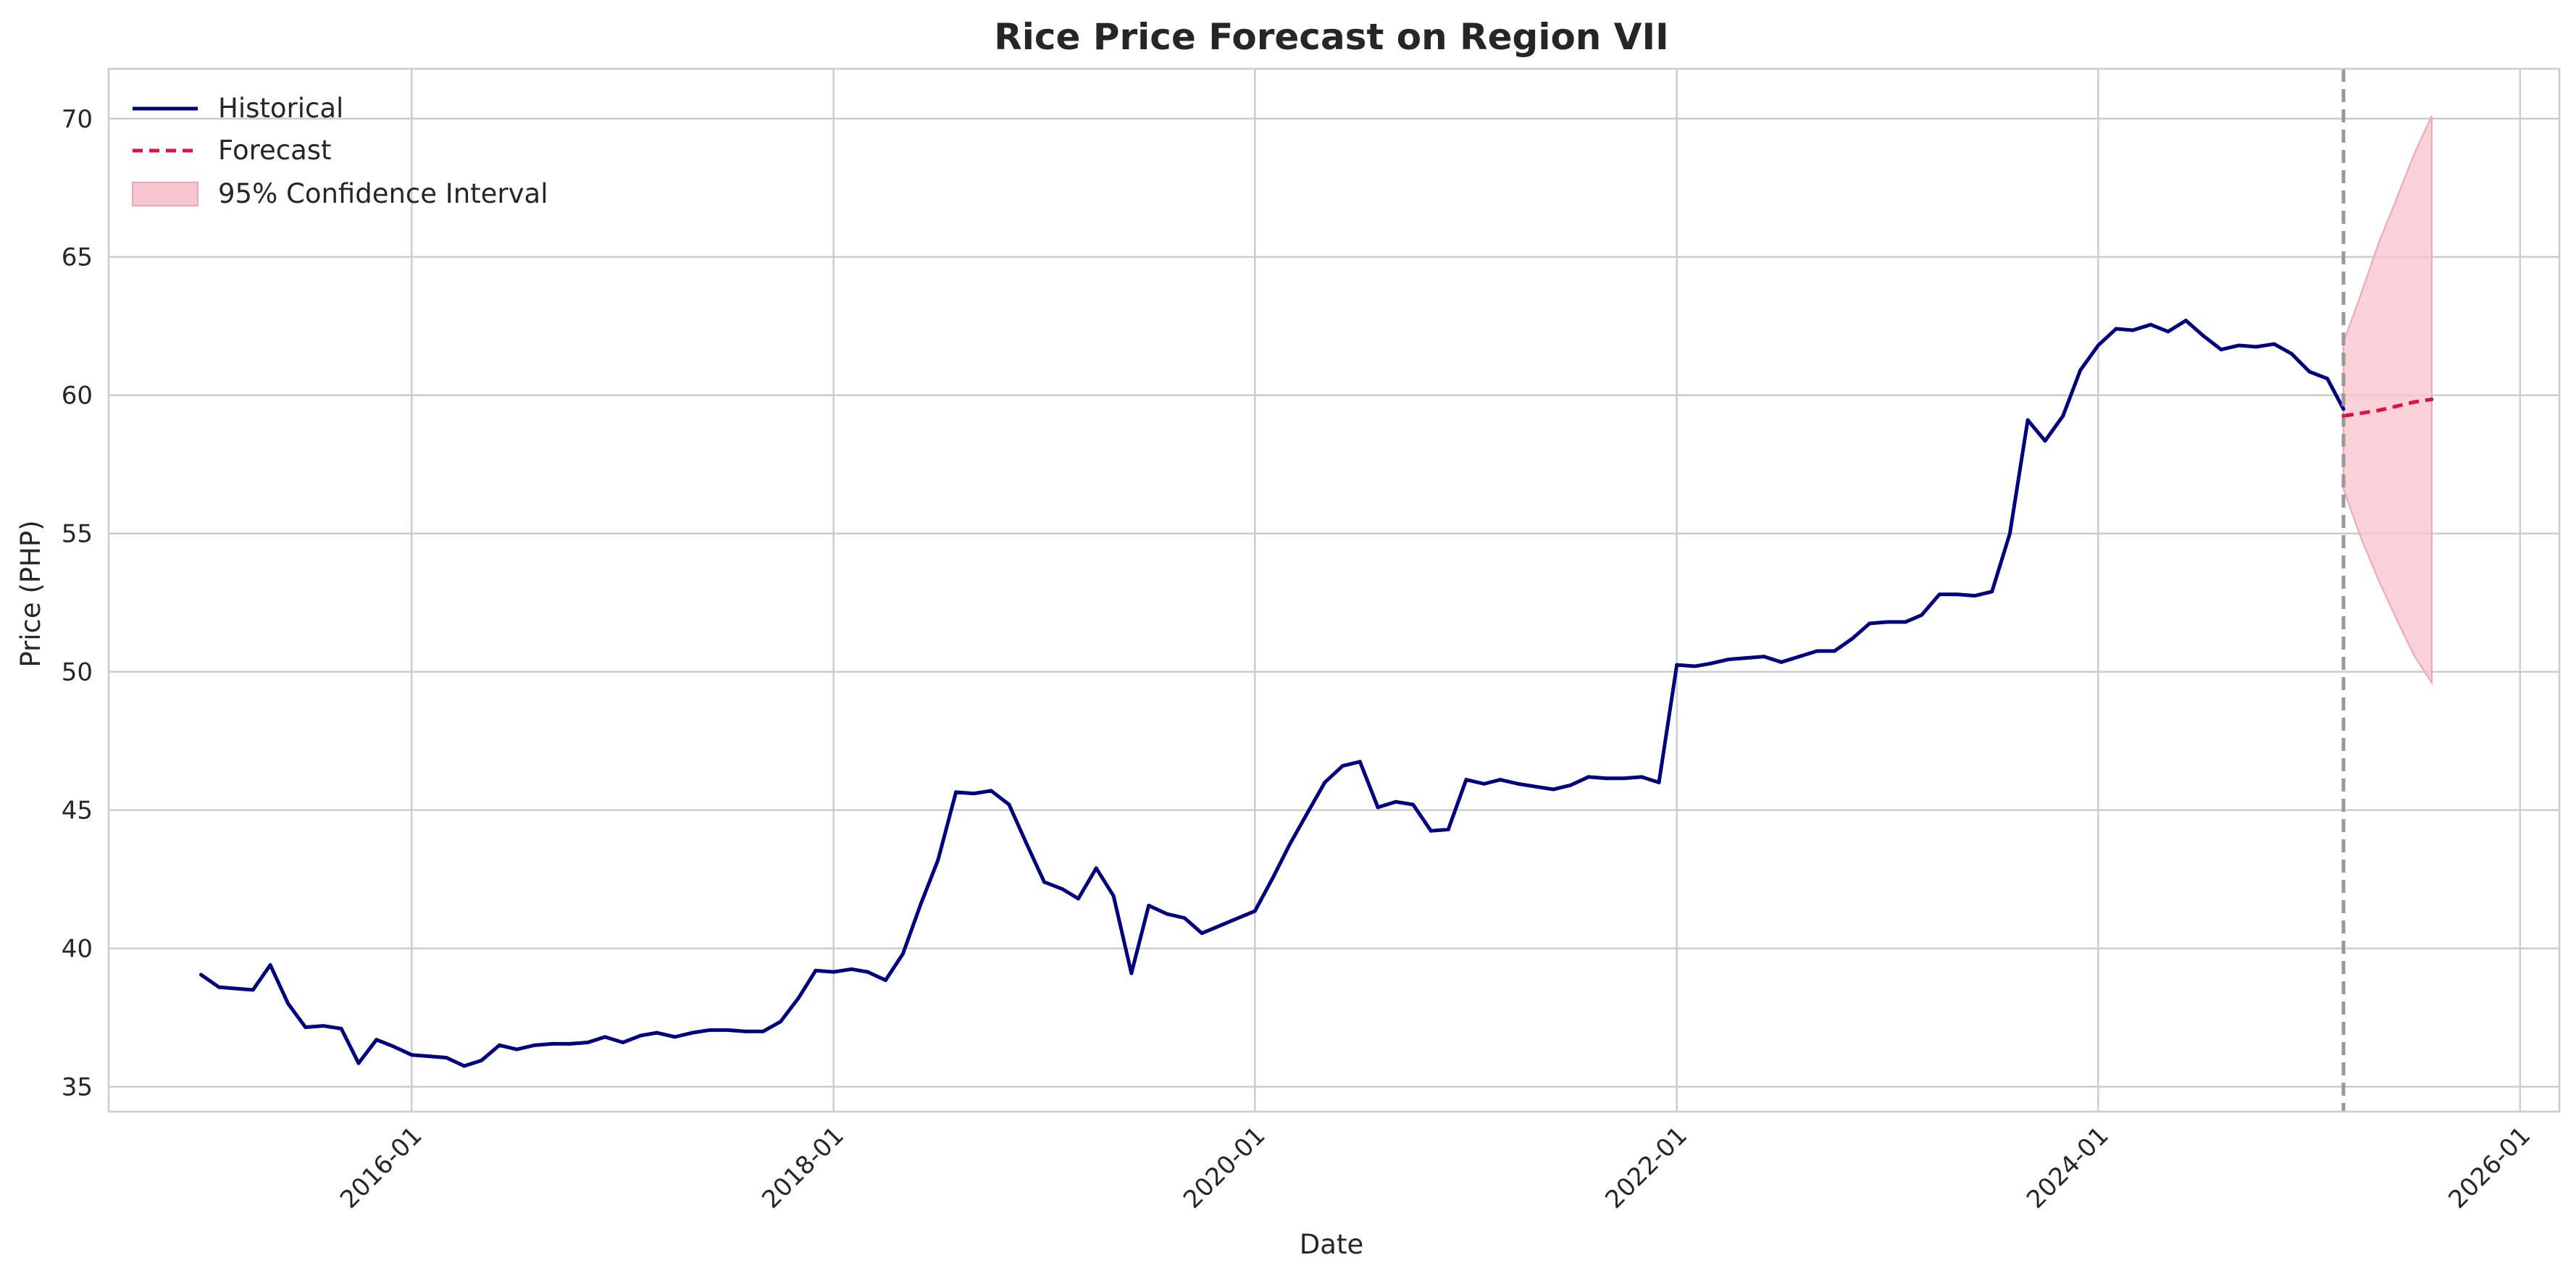 Image resolution: width=2576 pixels, height=1276 pixels. What do you see at coordinates (77, 811) in the screenshot?
I see `y-tick-label: 45` at bounding box center [77, 811].